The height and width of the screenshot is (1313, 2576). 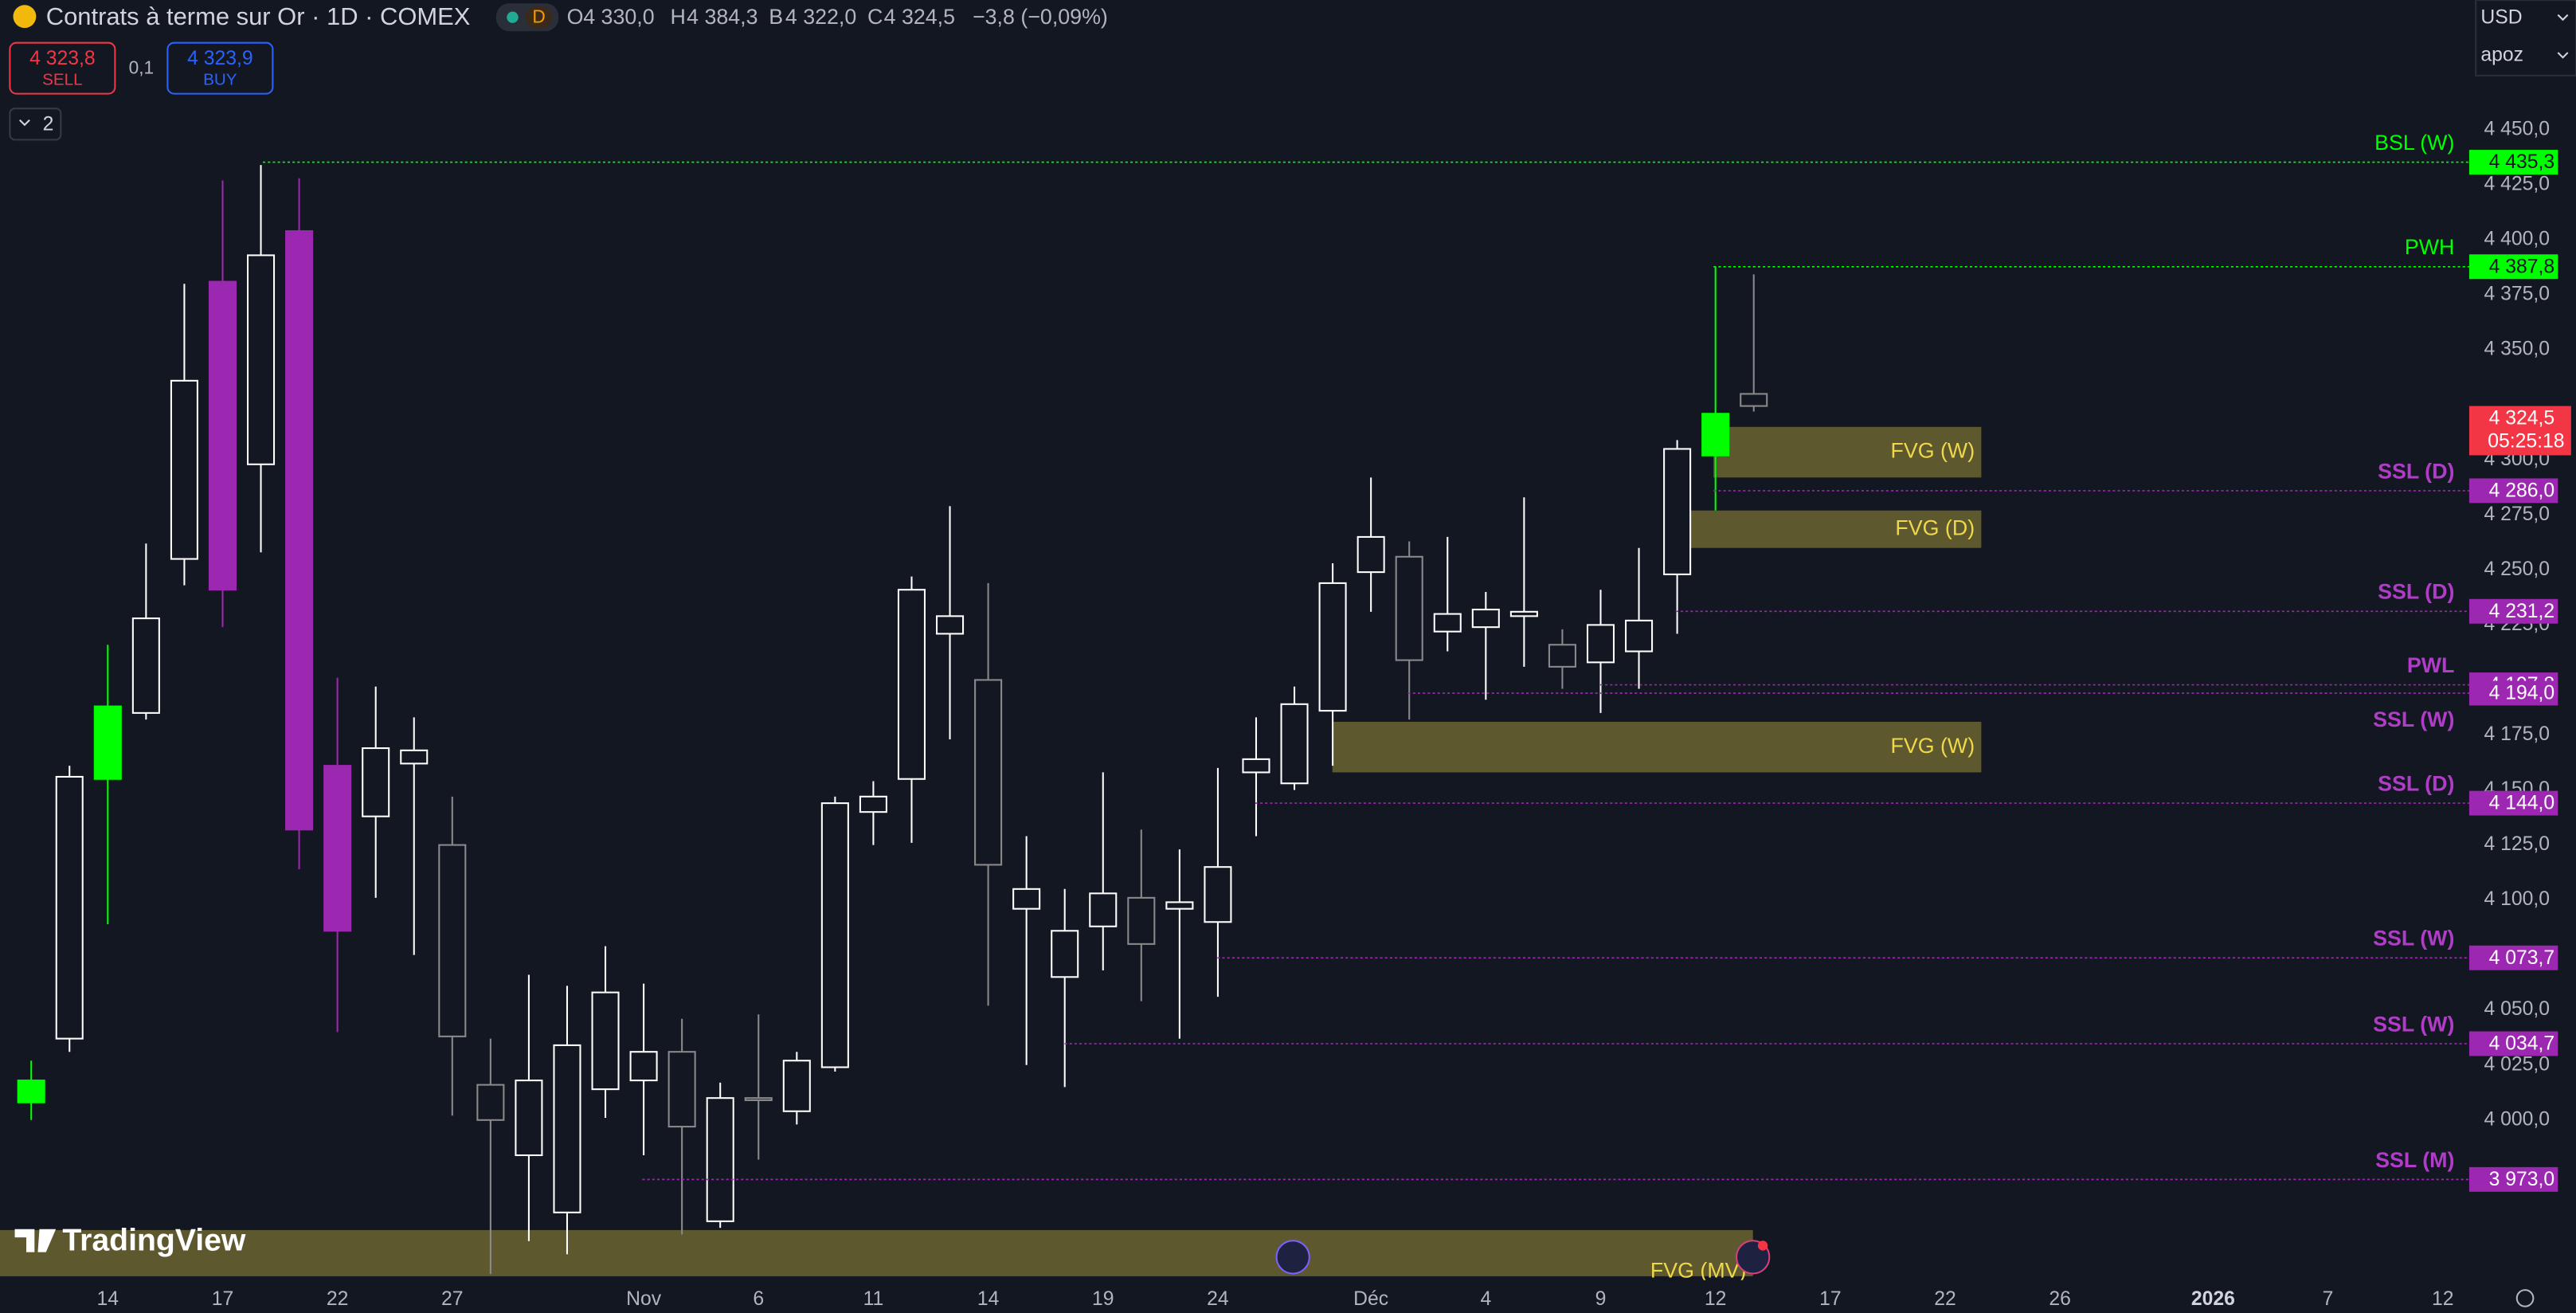 What do you see at coordinates (2501, 55) in the screenshot?
I see `profile: apoz` at bounding box center [2501, 55].